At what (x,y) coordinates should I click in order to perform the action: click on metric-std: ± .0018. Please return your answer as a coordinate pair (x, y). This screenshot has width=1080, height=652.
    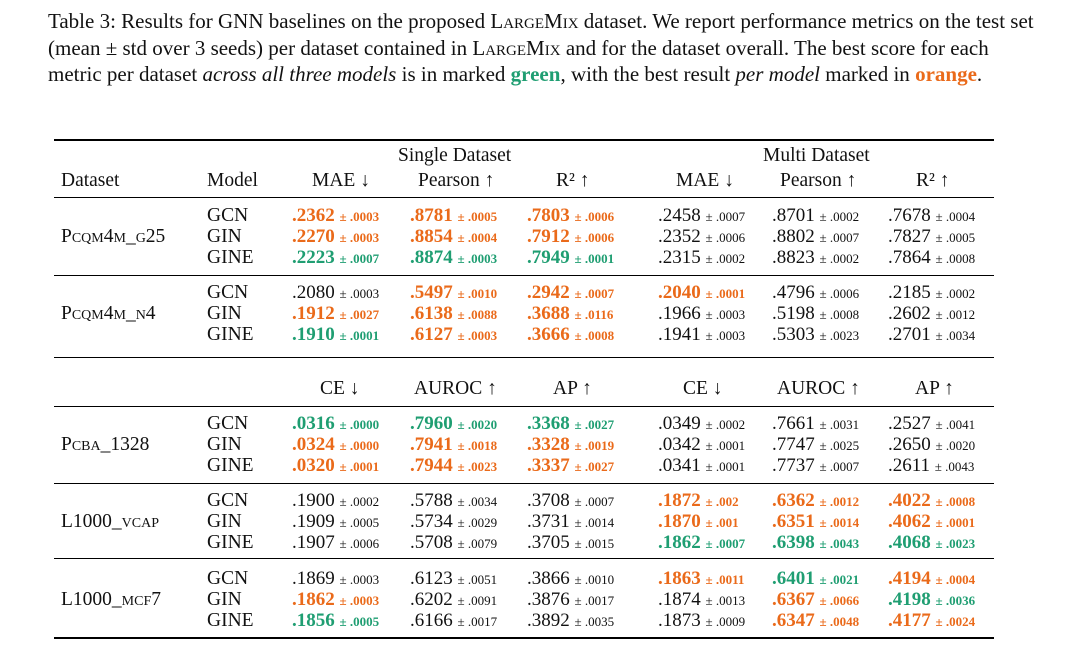
    Looking at the image, I should click on (477, 445).